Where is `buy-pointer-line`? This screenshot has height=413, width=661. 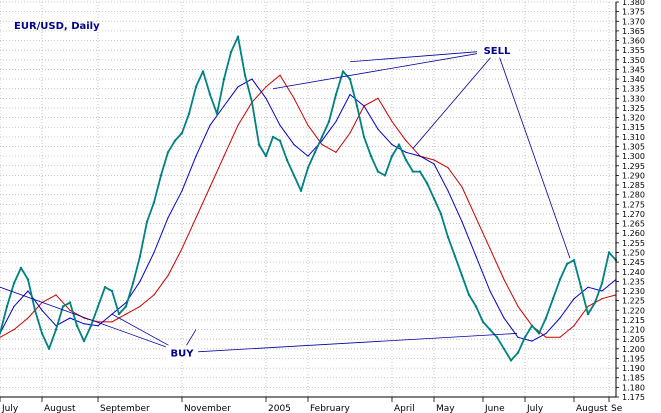
buy-pointer-line is located at coordinates (349, 343).